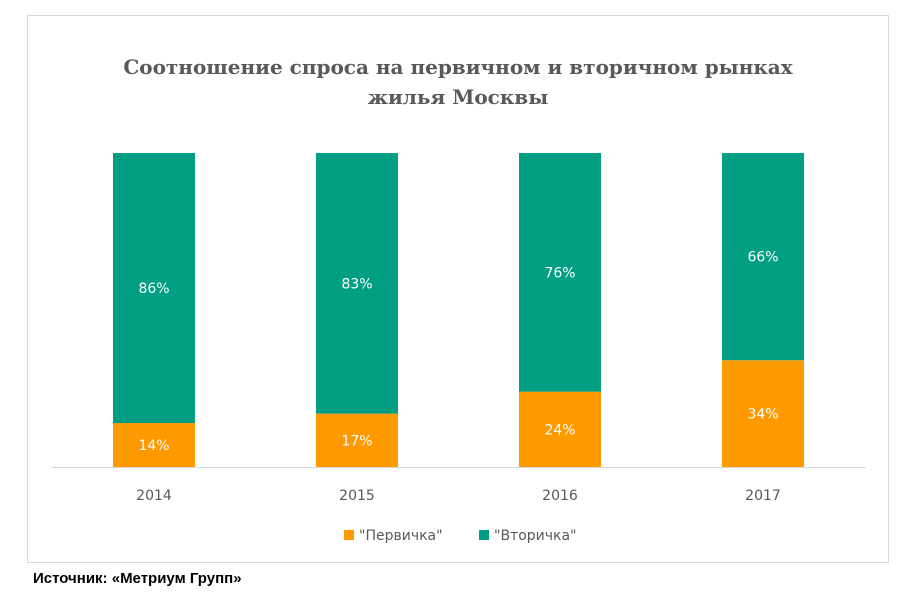 Image resolution: width=900 pixels, height=600 pixels. I want to click on x-tick-label-2017: 2017, so click(763, 496).